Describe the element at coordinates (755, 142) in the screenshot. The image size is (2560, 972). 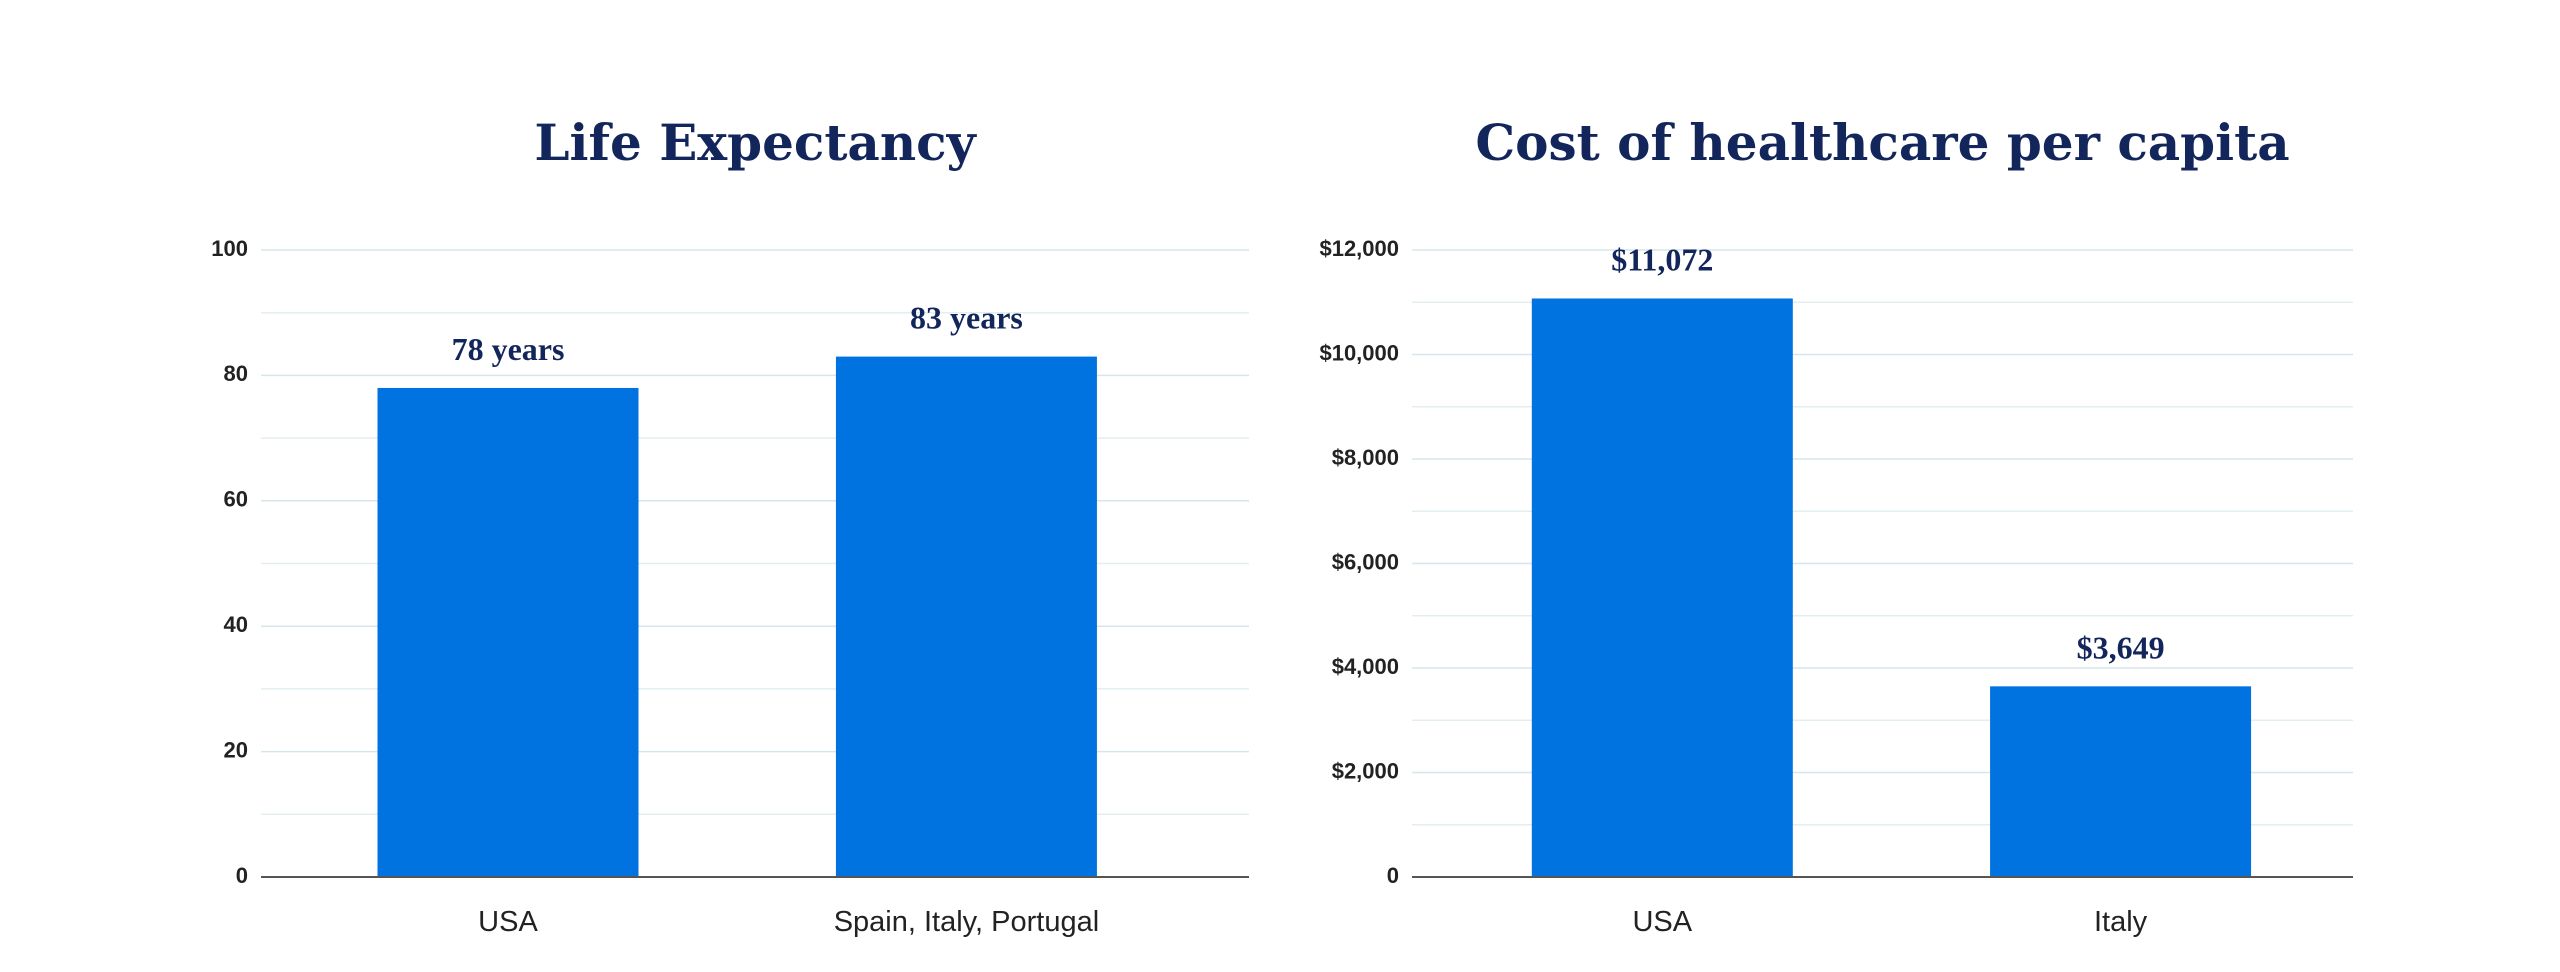
I see `chart-title: Life Expectancy` at that location.